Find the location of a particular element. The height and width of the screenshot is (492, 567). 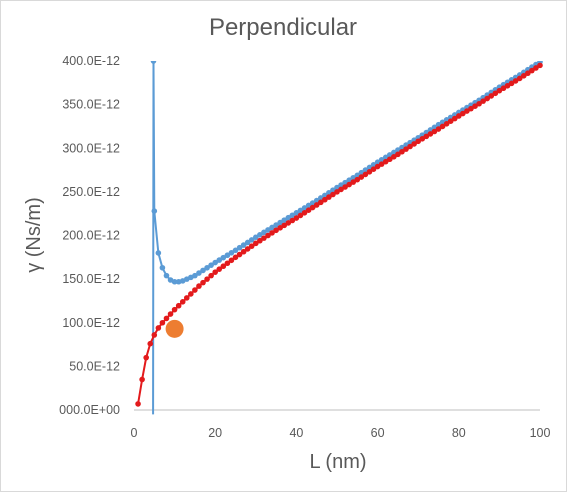

highlight-point is located at coordinates (174, 328).